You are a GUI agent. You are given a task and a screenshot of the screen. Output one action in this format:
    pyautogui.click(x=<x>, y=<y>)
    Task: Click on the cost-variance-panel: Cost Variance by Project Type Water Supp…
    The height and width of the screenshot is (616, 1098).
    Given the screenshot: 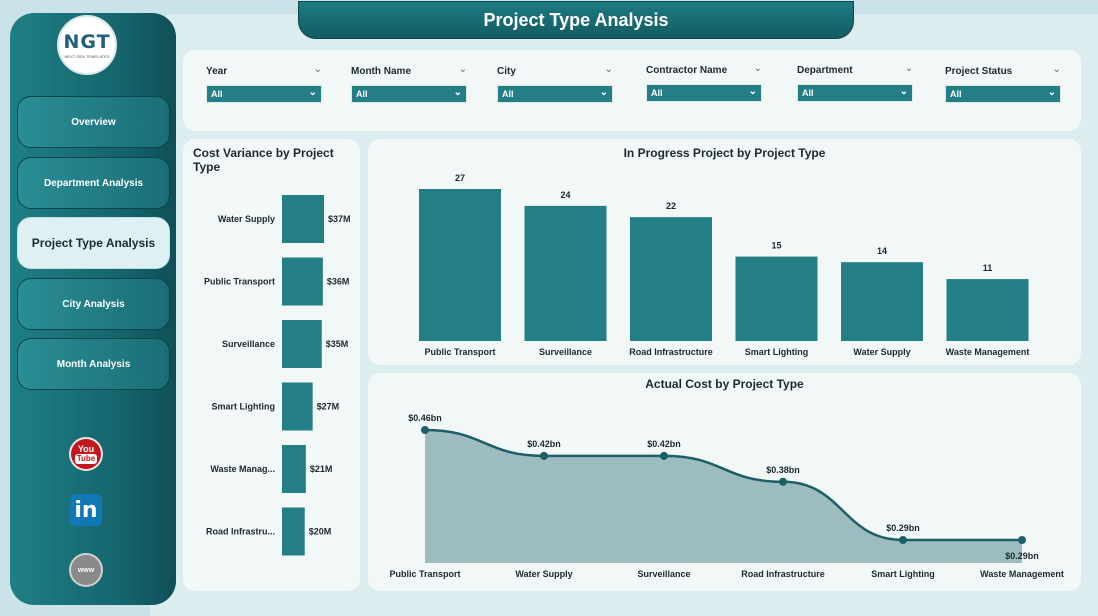 What is the action you would take?
    pyautogui.click(x=271, y=365)
    